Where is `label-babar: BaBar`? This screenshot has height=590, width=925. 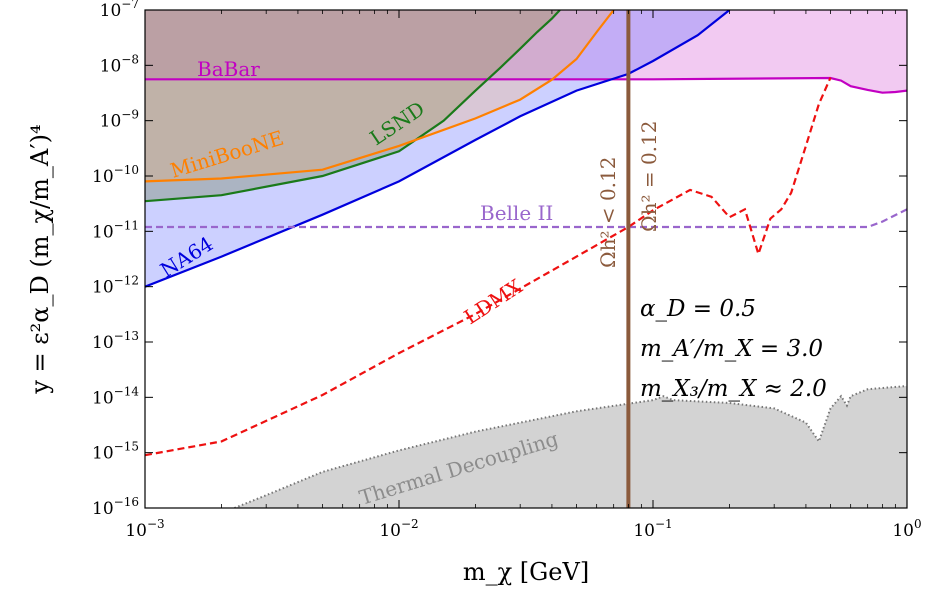
label-babar: BaBar is located at coordinates (228, 69).